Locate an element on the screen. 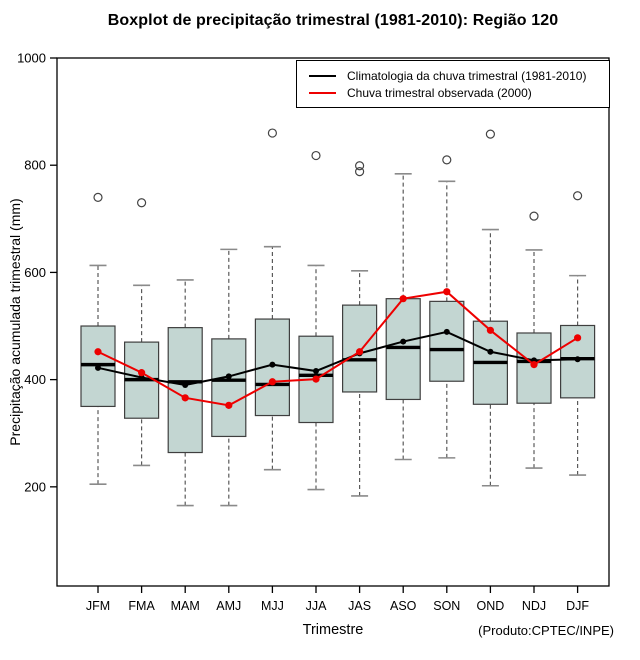  observed-point-OND is located at coordinates (490, 330).